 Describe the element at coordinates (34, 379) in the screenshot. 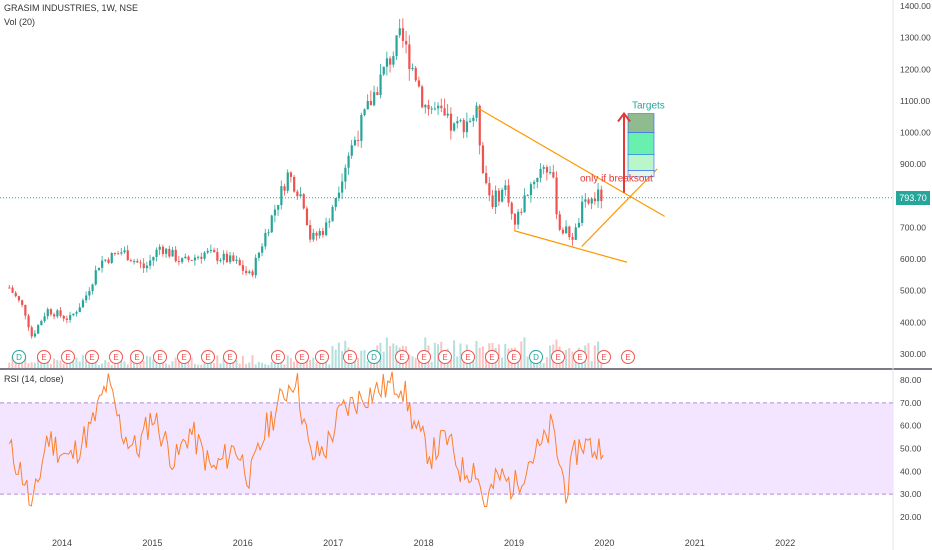

I see `rsi-title: RSI (14, close)` at that location.